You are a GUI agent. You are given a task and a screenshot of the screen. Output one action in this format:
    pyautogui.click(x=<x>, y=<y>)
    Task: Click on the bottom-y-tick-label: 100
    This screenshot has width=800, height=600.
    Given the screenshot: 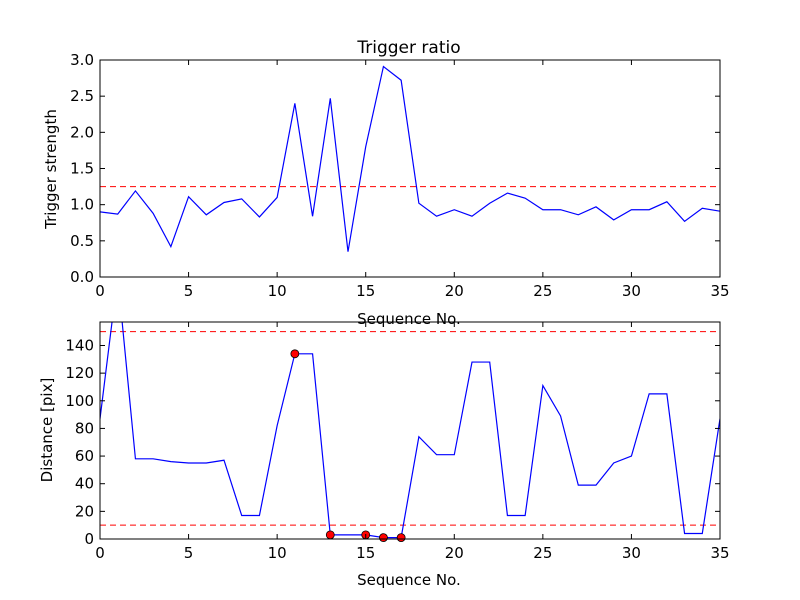 What is the action you would take?
    pyautogui.click(x=79, y=401)
    